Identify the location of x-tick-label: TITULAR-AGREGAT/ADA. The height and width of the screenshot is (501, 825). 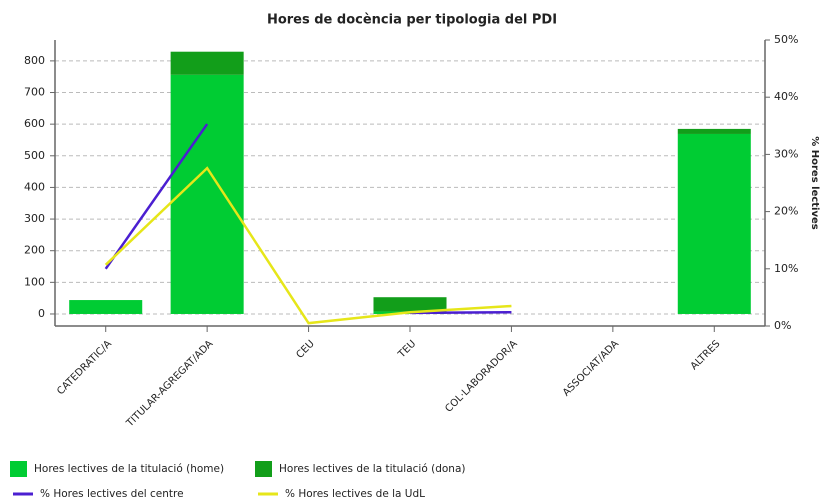
(169, 383).